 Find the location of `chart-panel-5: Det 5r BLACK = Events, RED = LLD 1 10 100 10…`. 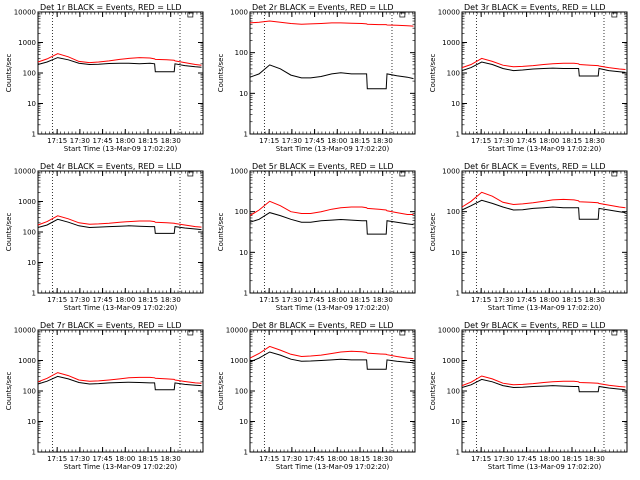

chart-panel-5: Det 5r BLACK = Events, RED = LLD 1 10 100 10… is located at coordinates (316, 237).